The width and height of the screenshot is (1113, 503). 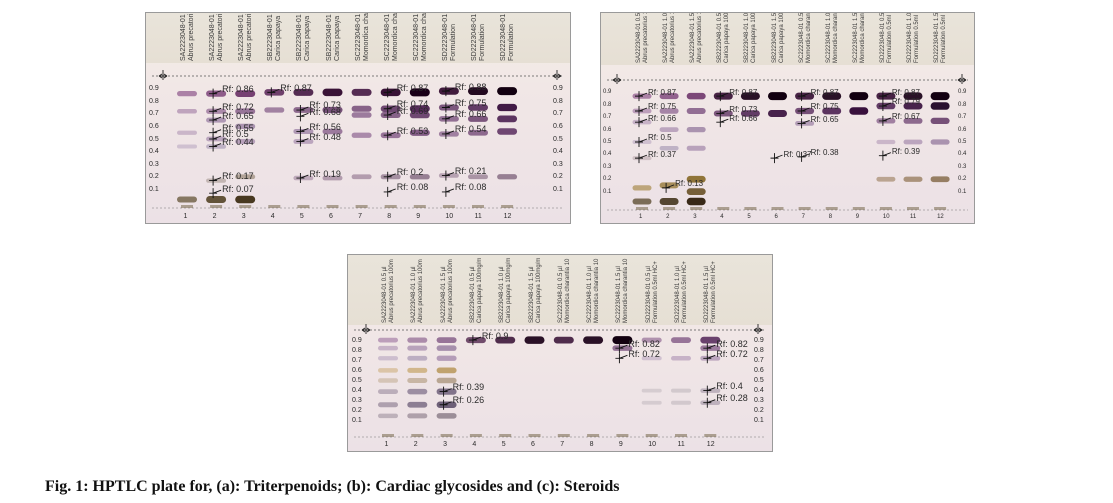 I want to click on lane-sample-code: SD2223048-01 1.0 µl, so click(x=910, y=37).